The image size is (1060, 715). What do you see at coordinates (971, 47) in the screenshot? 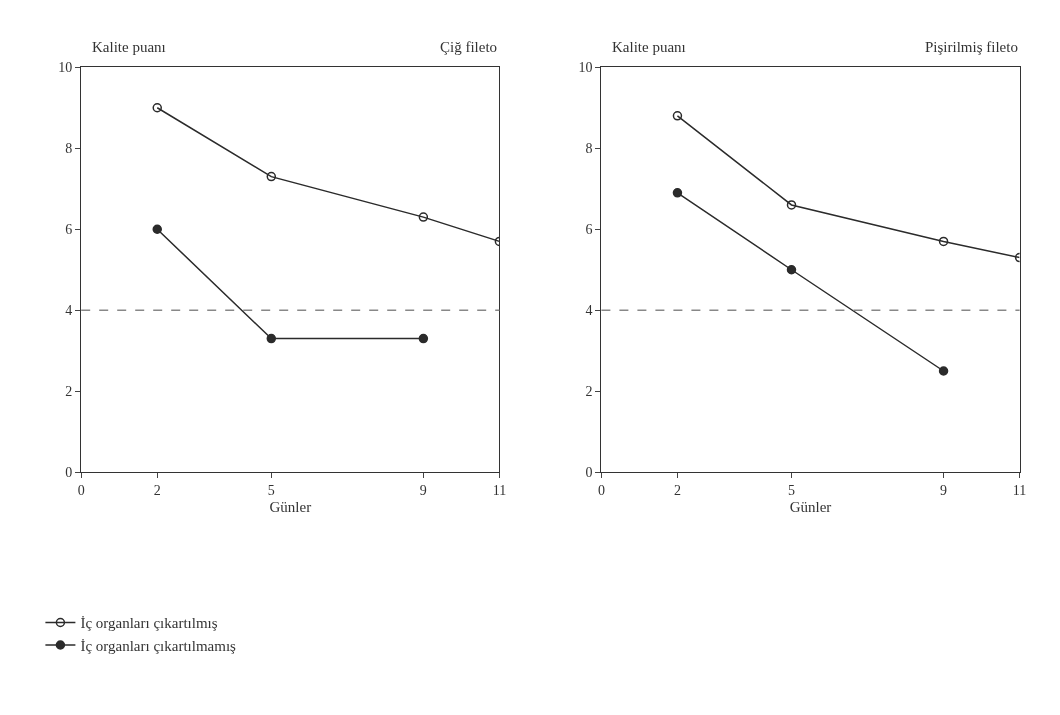
I see `chart-title: Pişirilmiş fileto` at bounding box center [971, 47].